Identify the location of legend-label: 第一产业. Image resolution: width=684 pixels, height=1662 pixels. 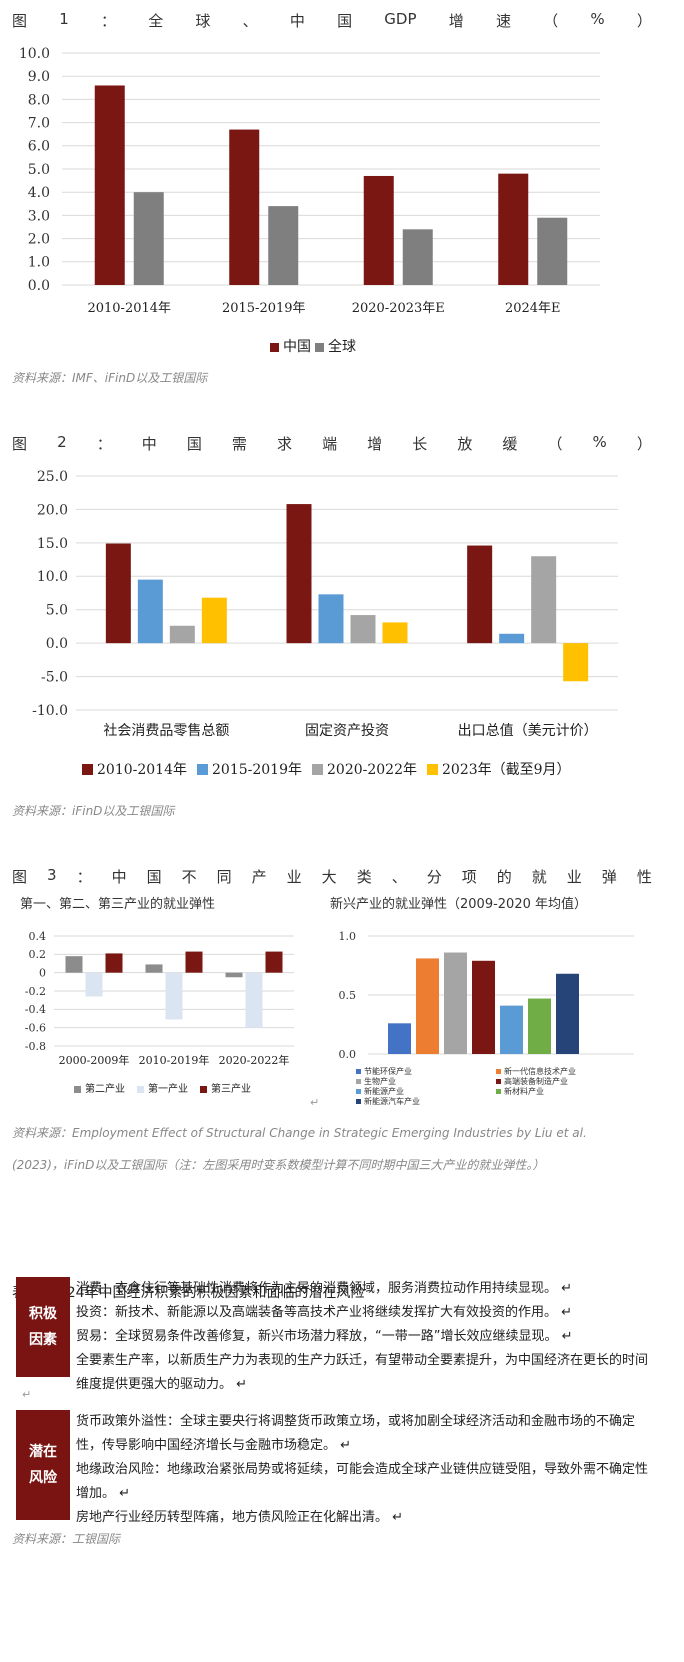
(168, 1088).